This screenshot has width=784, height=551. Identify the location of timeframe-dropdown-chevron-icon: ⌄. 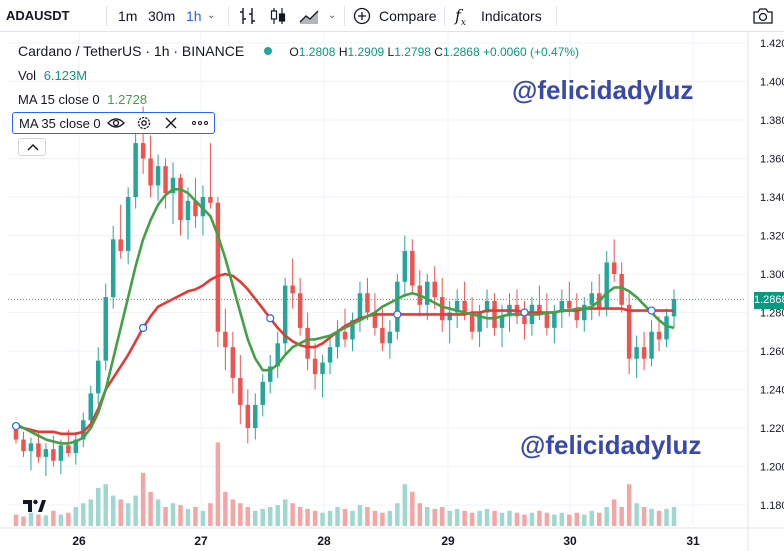
(211, 15).